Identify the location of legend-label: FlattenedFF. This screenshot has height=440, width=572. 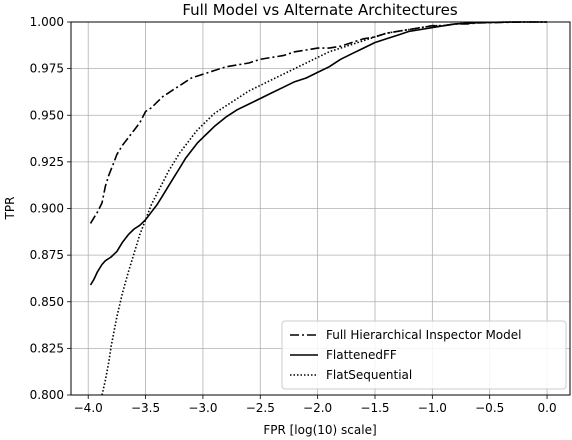
(361, 355).